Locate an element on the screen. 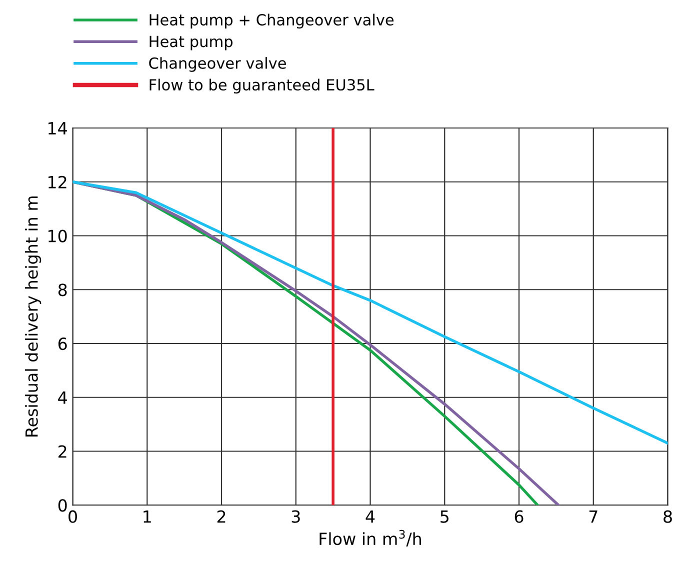 The height and width of the screenshot is (574, 680). y-tick-label: 8 is located at coordinates (62, 290).